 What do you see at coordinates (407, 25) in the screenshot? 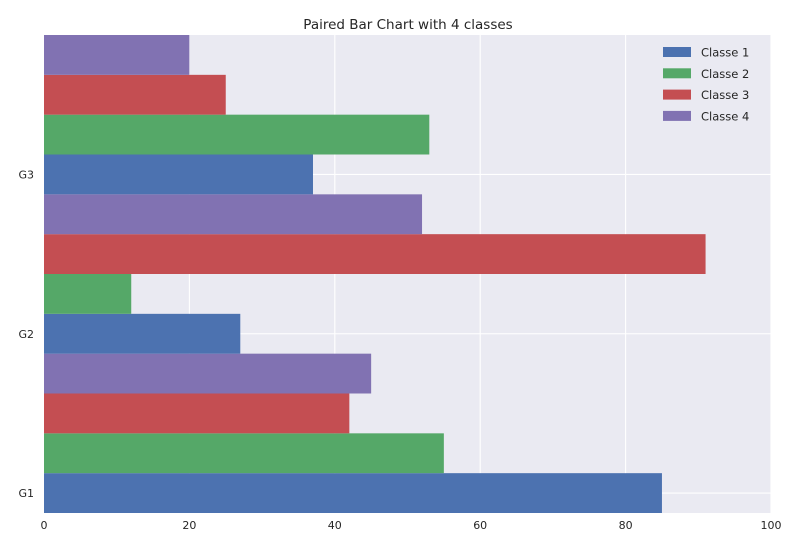
I see `chart-title: Paired Bar Chart with 4 classes` at bounding box center [407, 25].